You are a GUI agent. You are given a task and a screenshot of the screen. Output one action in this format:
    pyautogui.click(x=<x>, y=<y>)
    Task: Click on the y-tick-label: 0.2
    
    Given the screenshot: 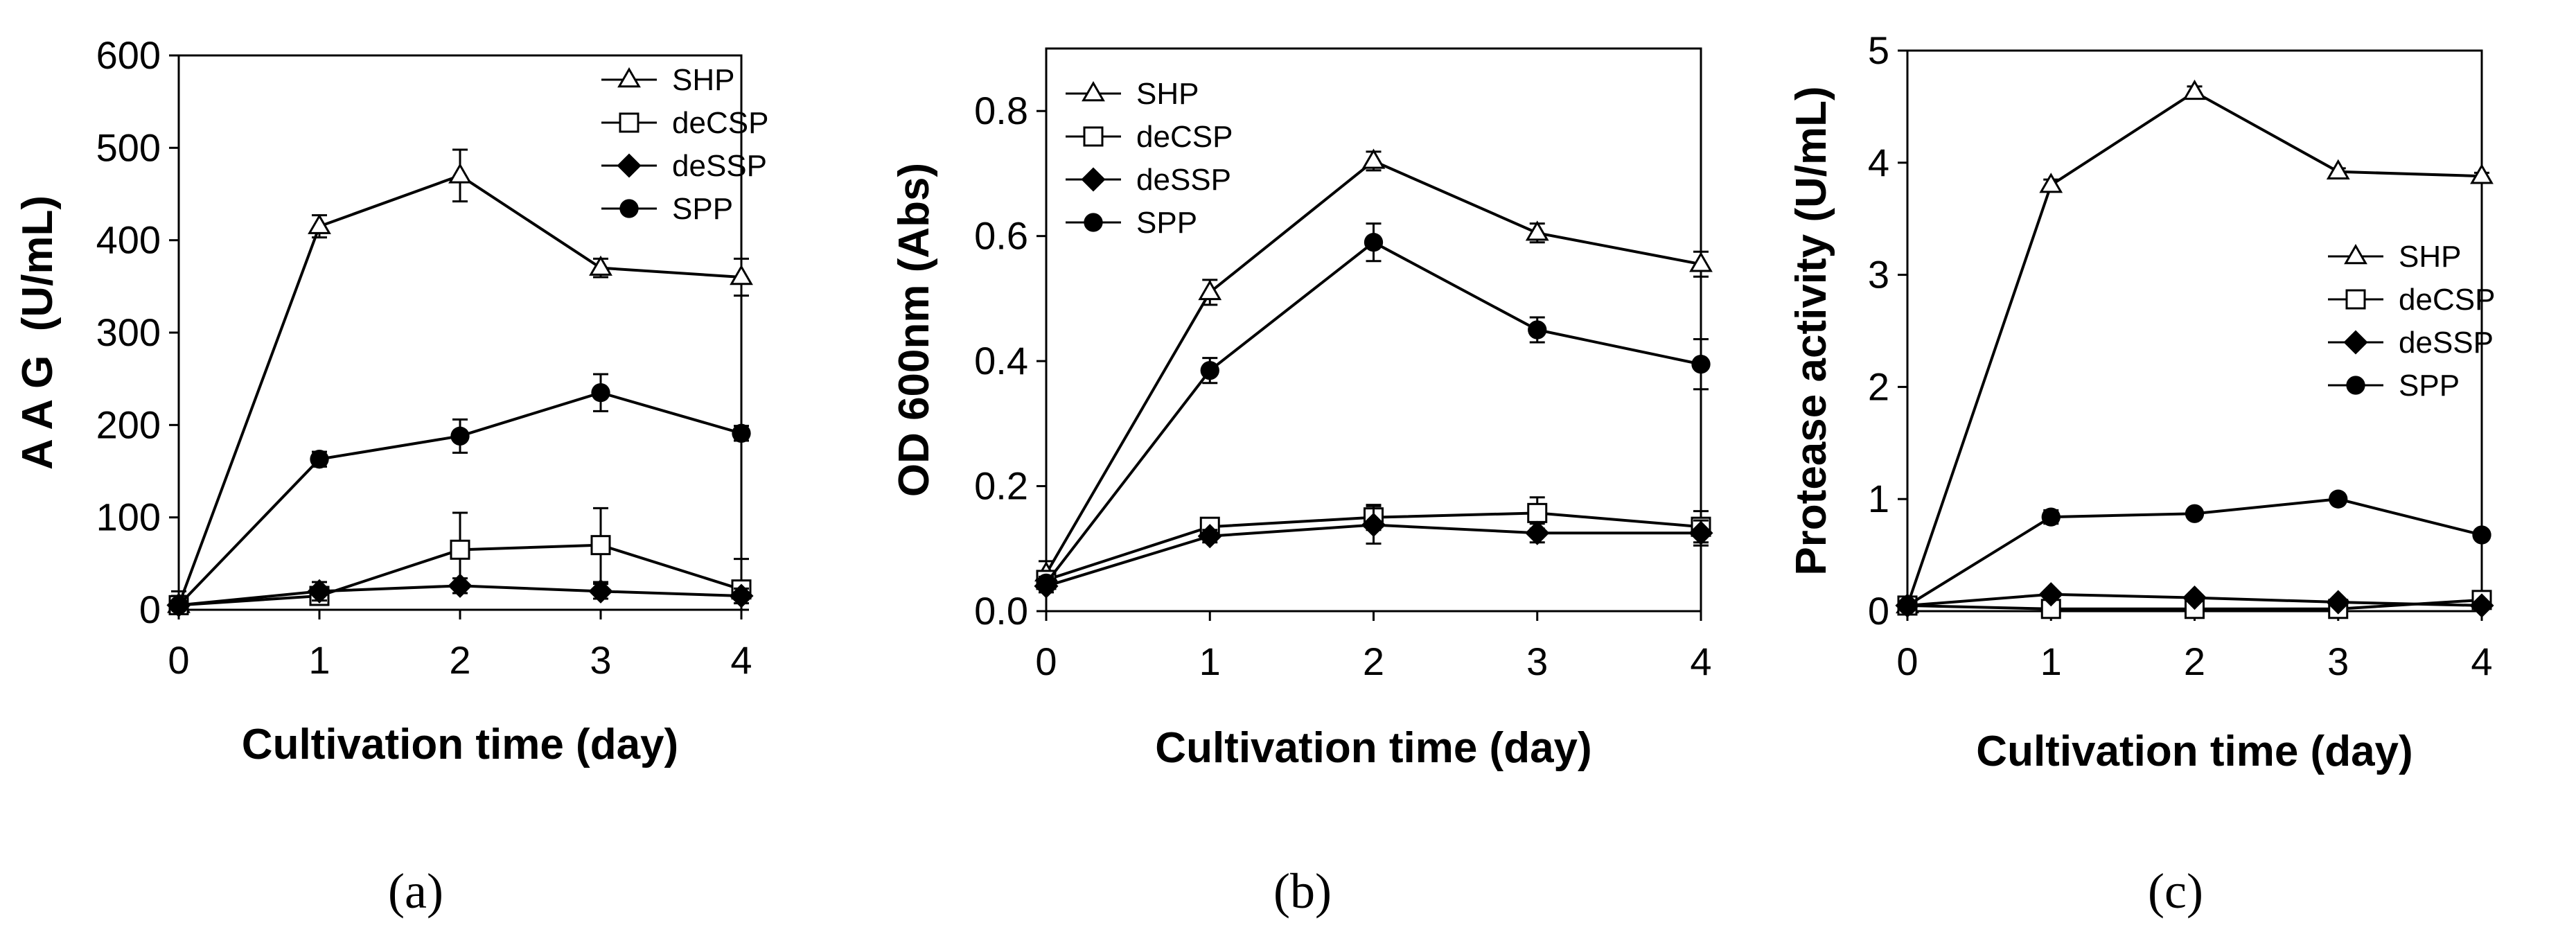 What is the action you would take?
    pyautogui.click(x=1001, y=486)
    